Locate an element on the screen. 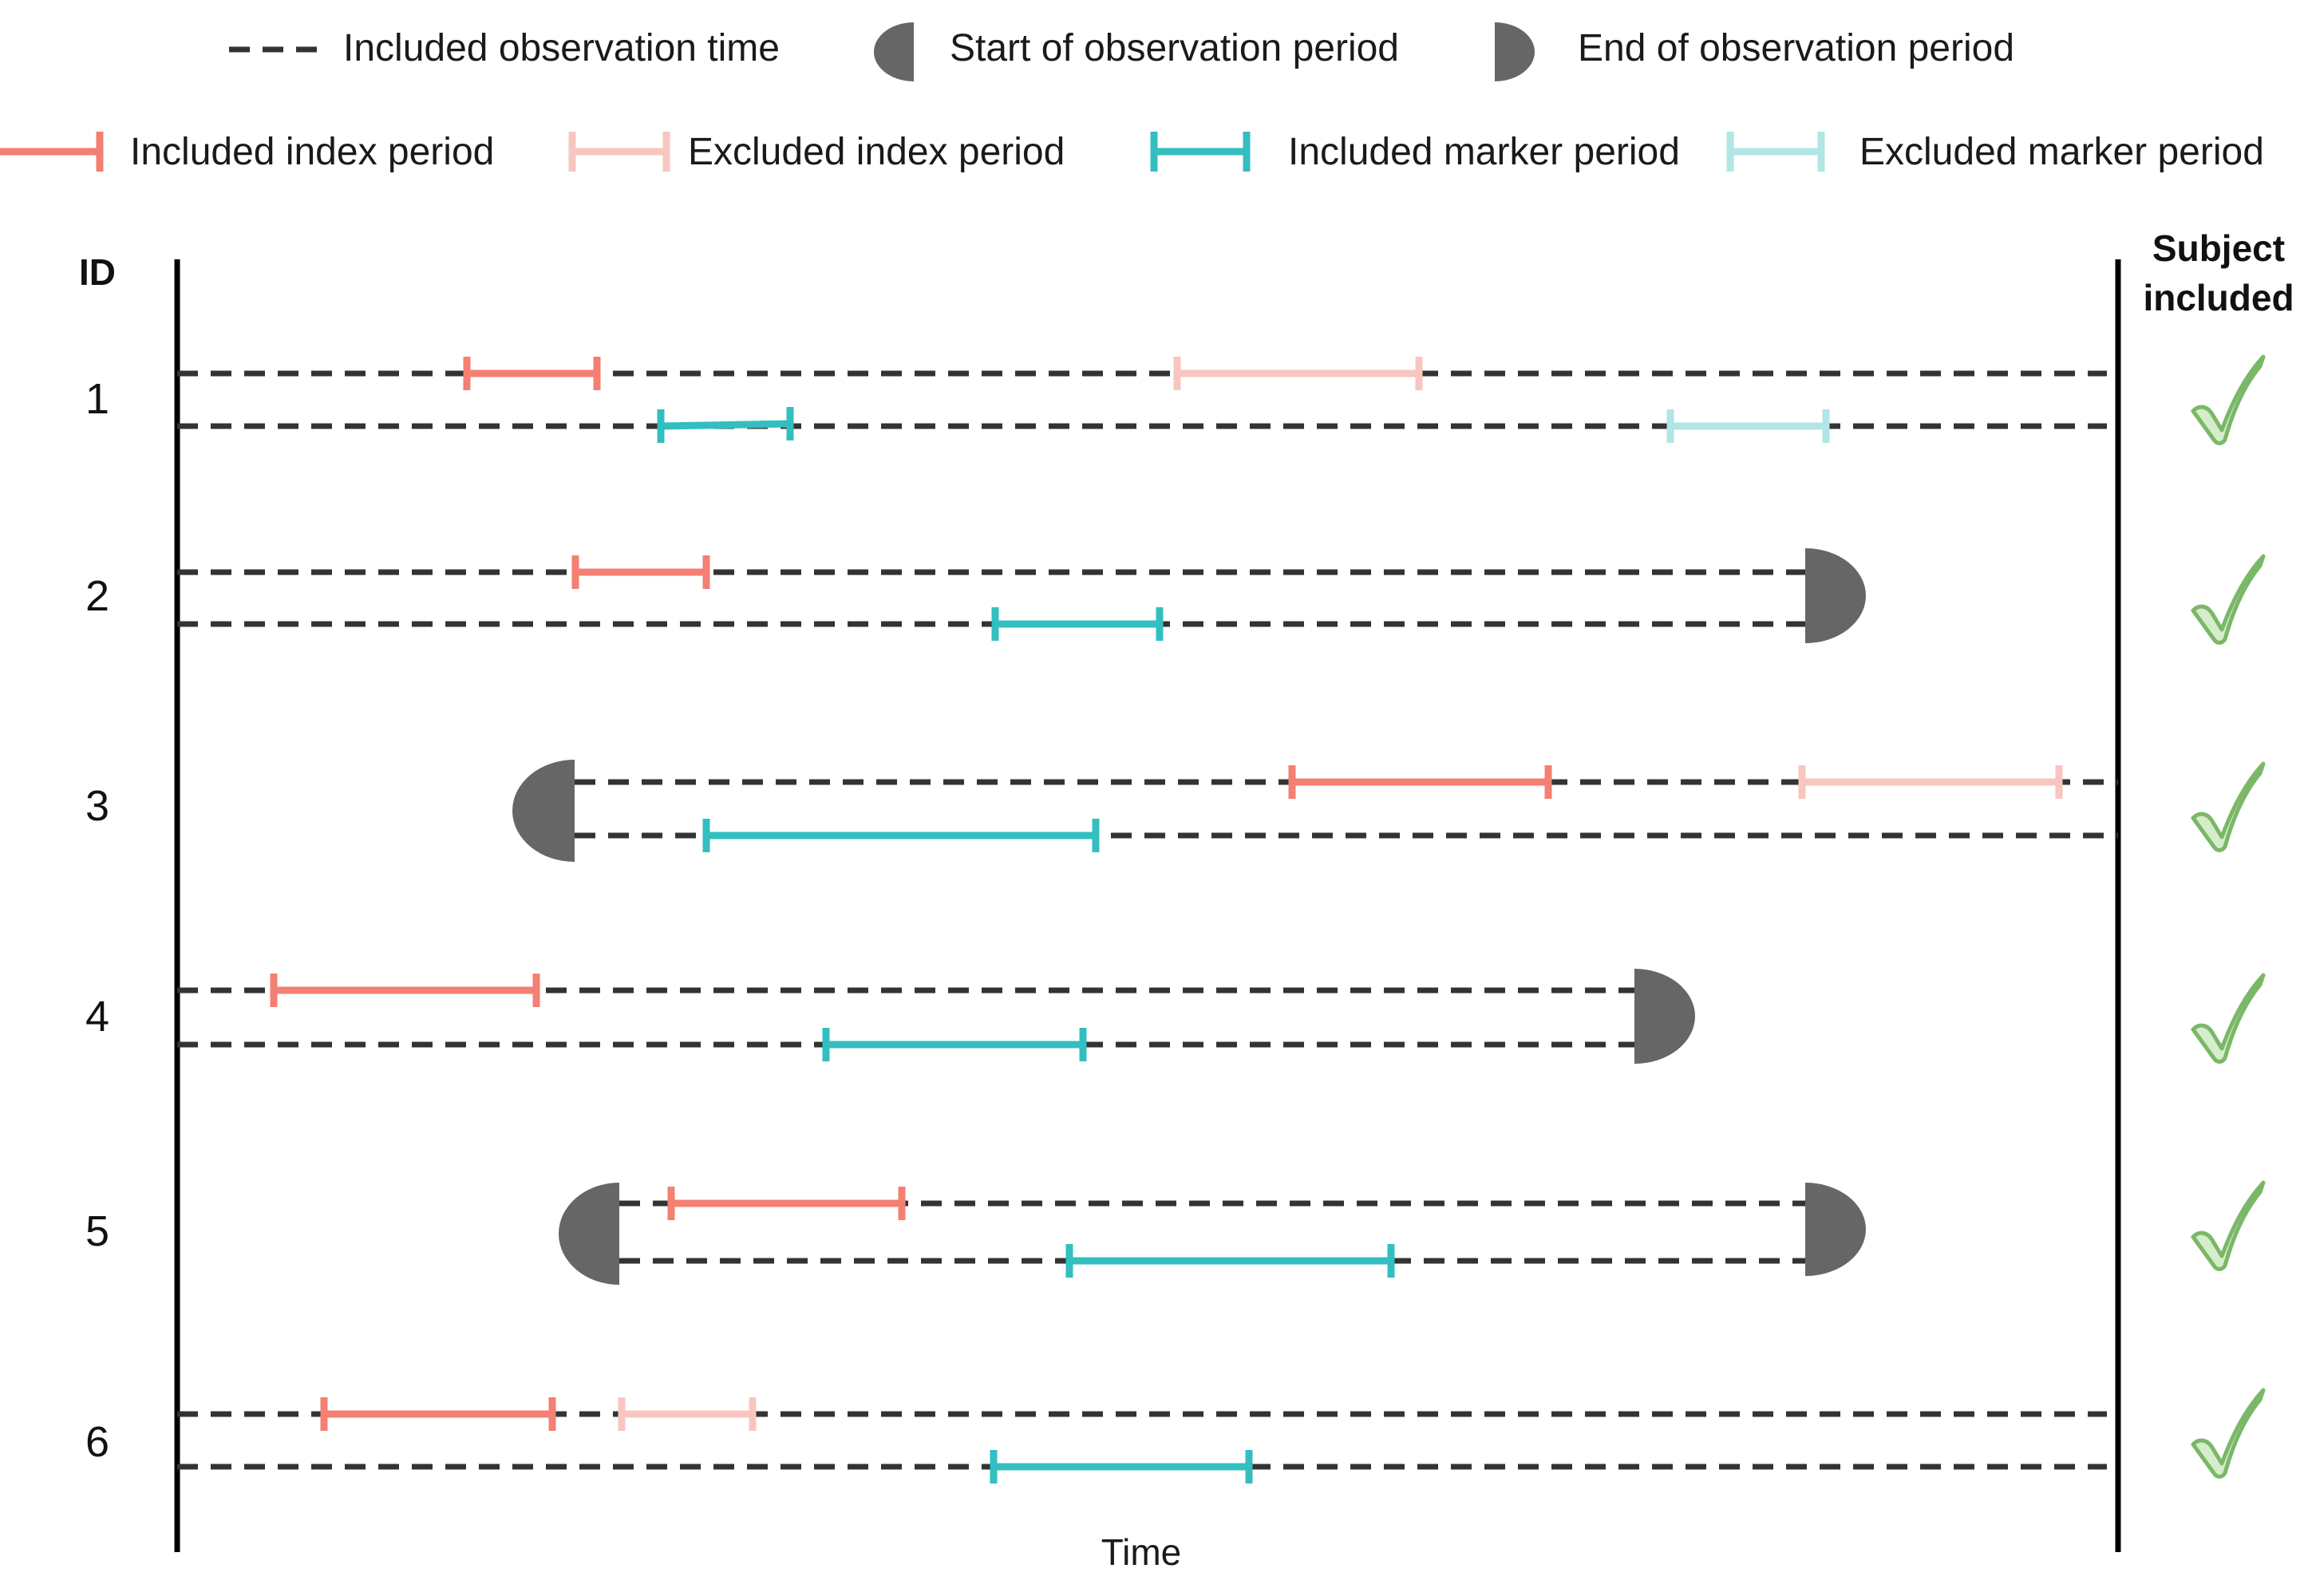  half-disc-right-icon is located at coordinates (1515, 51).